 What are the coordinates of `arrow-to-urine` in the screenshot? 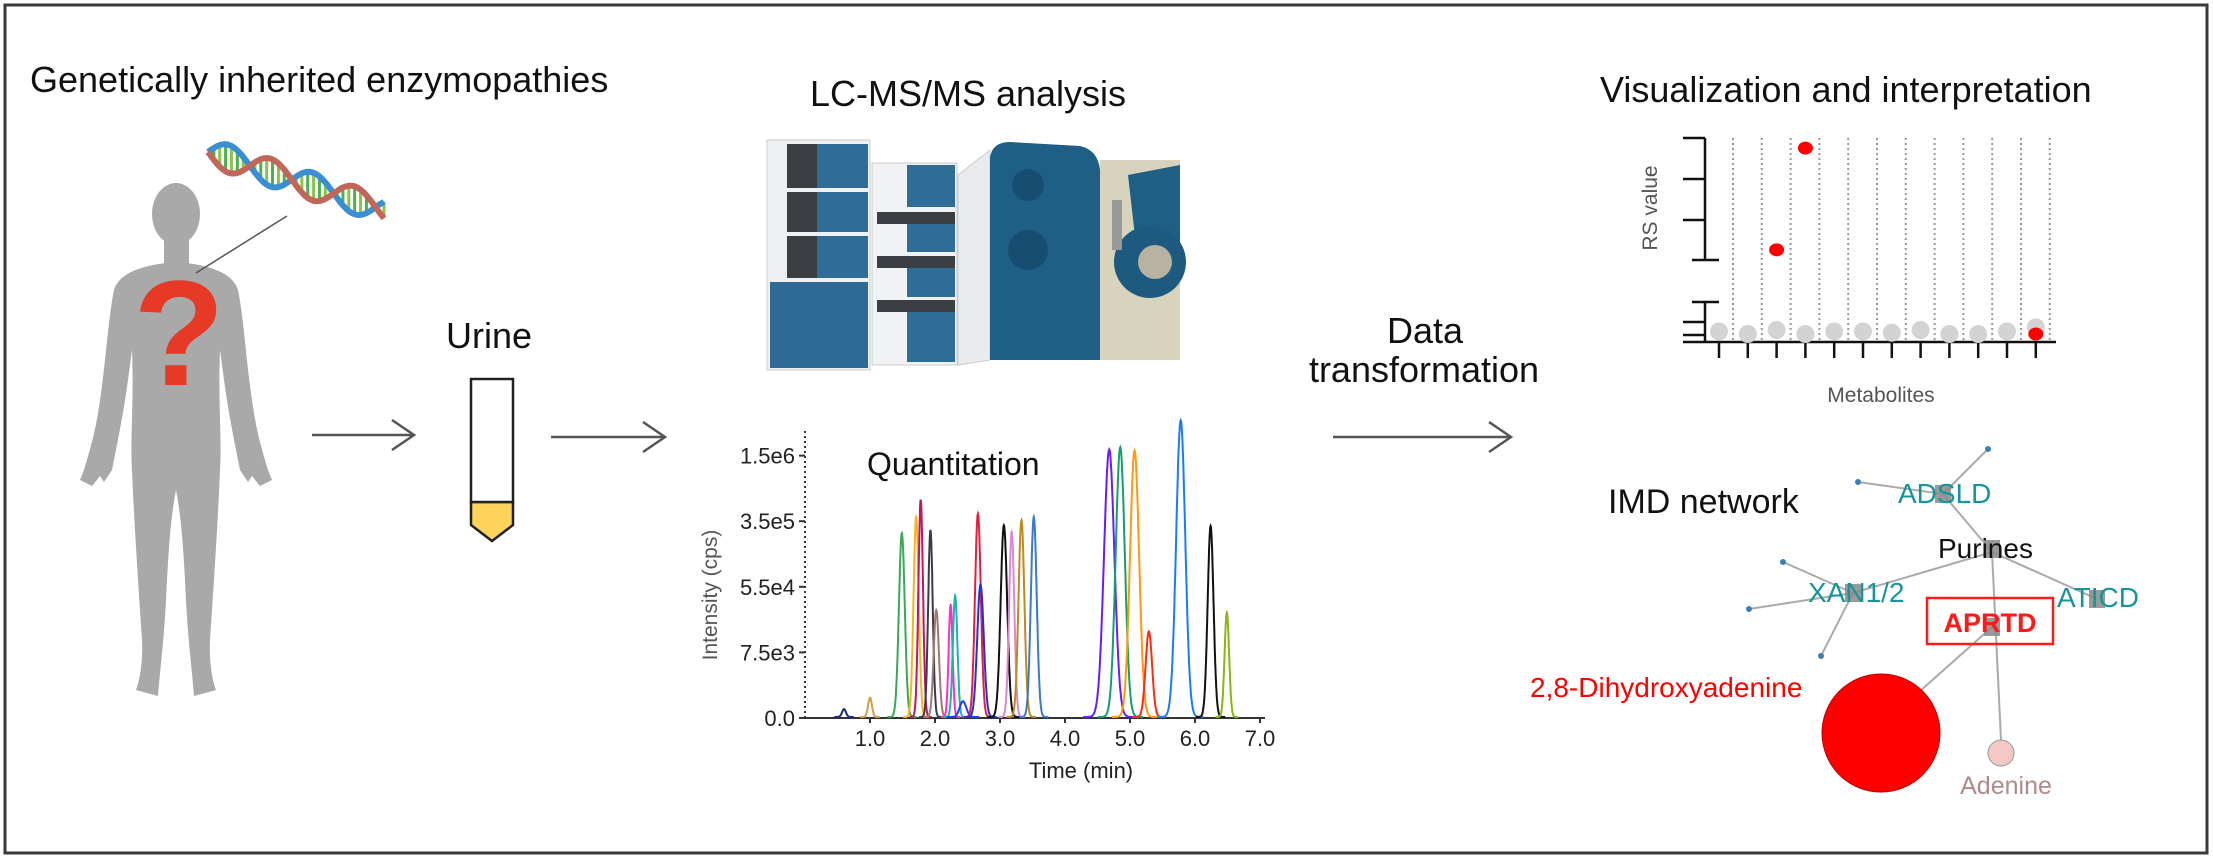 It's located at (364, 435).